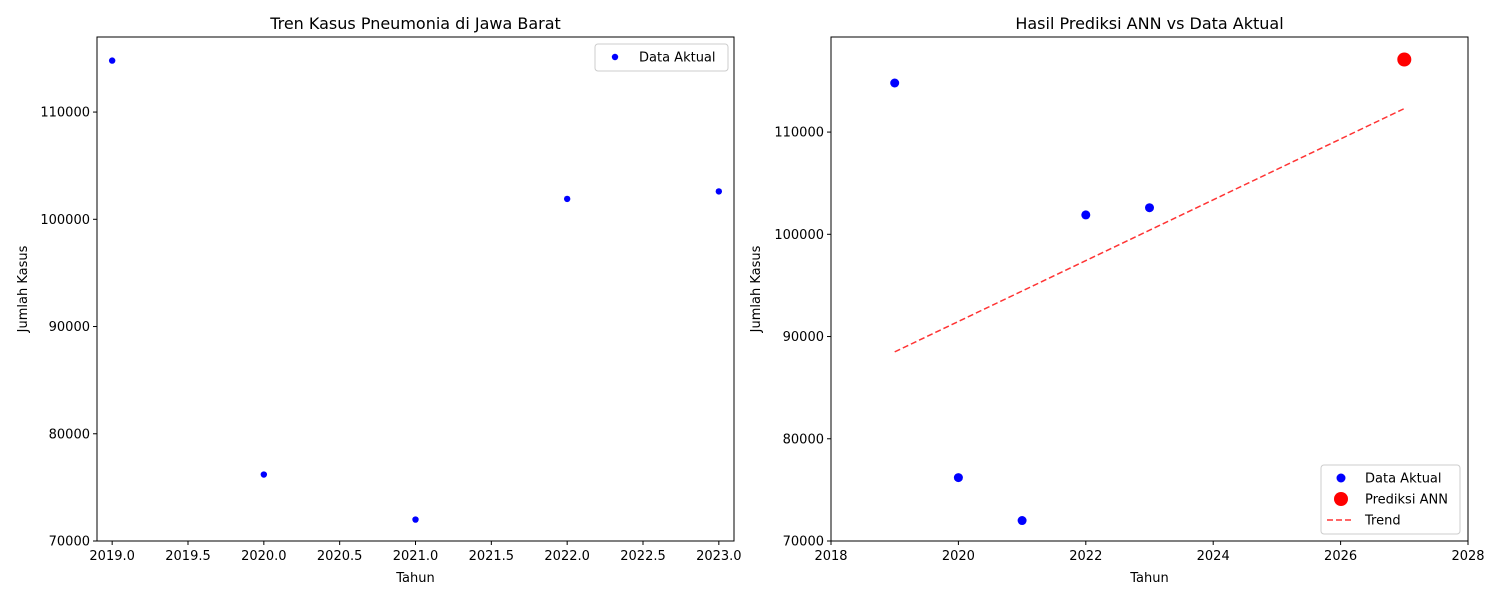 Image resolution: width=1500 pixels, height=604 pixels. What do you see at coordinates (340, 556) in the screenshot?
I see `x-tick-label: 2020.5` at bounding box center [340, 556].